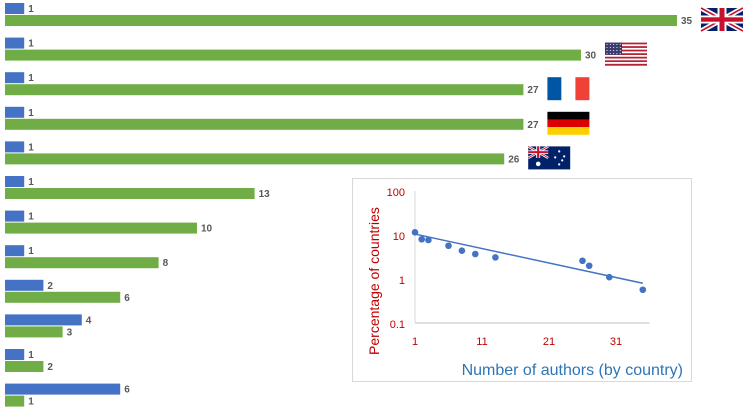 The image size is (743, 410). I want to click on y-tick-label: 1, so click(402, 281).